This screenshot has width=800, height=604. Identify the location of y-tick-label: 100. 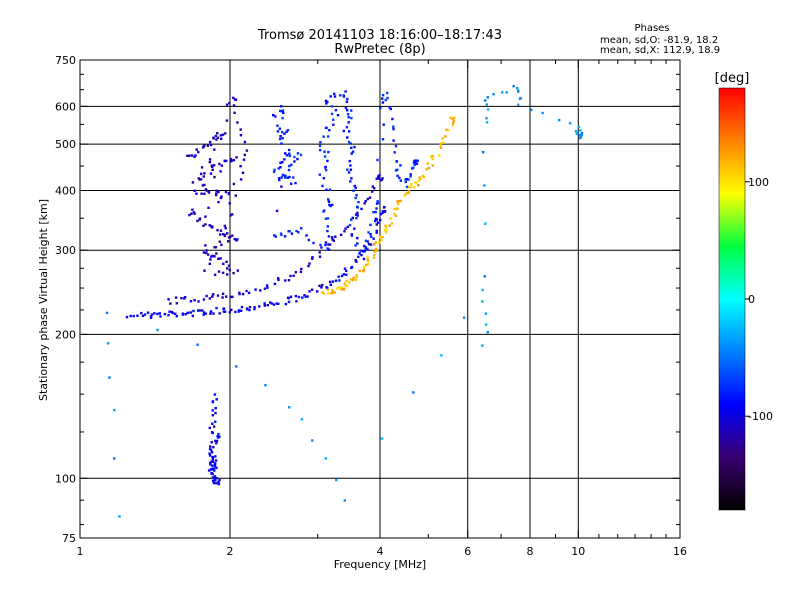
(65, 478).